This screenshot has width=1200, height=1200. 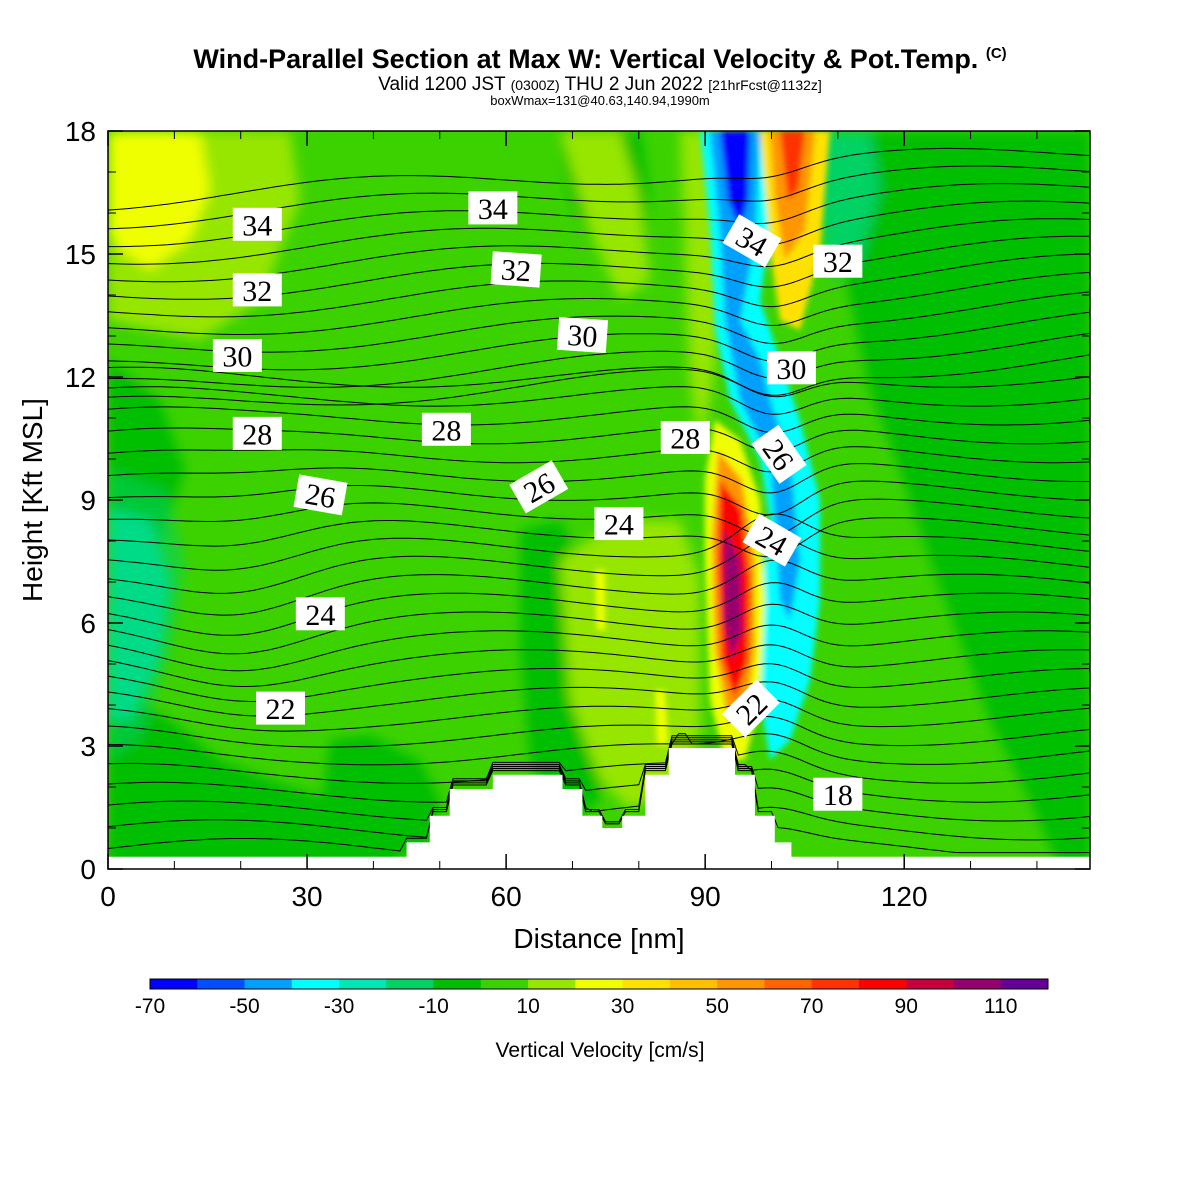 What do you see at coordinates (605, 215) in the screenshot?
I see `field-region-lime-upper` at bounding box center [605, 215].